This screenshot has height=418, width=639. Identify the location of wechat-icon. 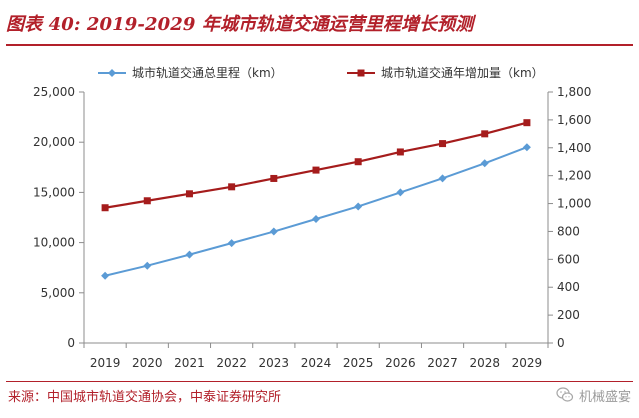
(565, 394).